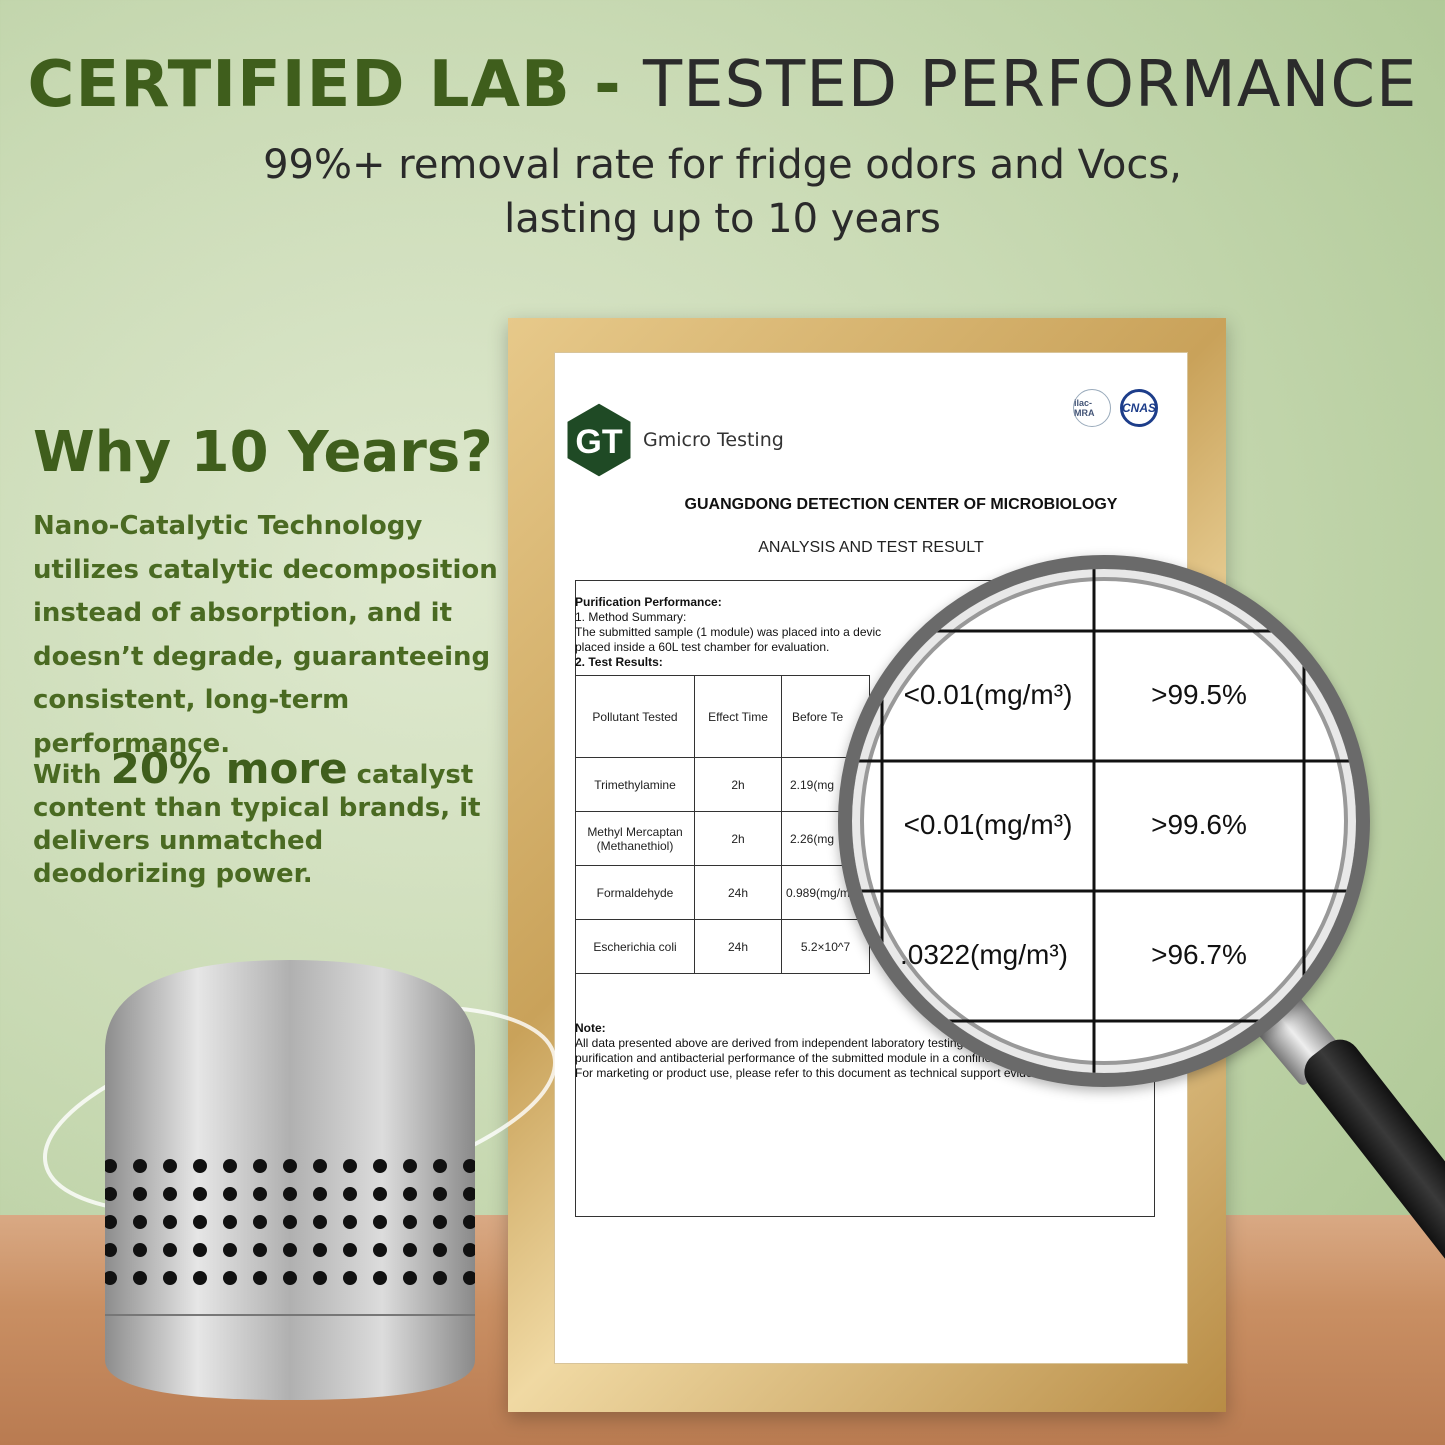 Image resolution: width=1445 pixels, height=1445 pixels. I want to click on table-row: Escherichia coli 24h 5.2×10^7, so click(722, 946).